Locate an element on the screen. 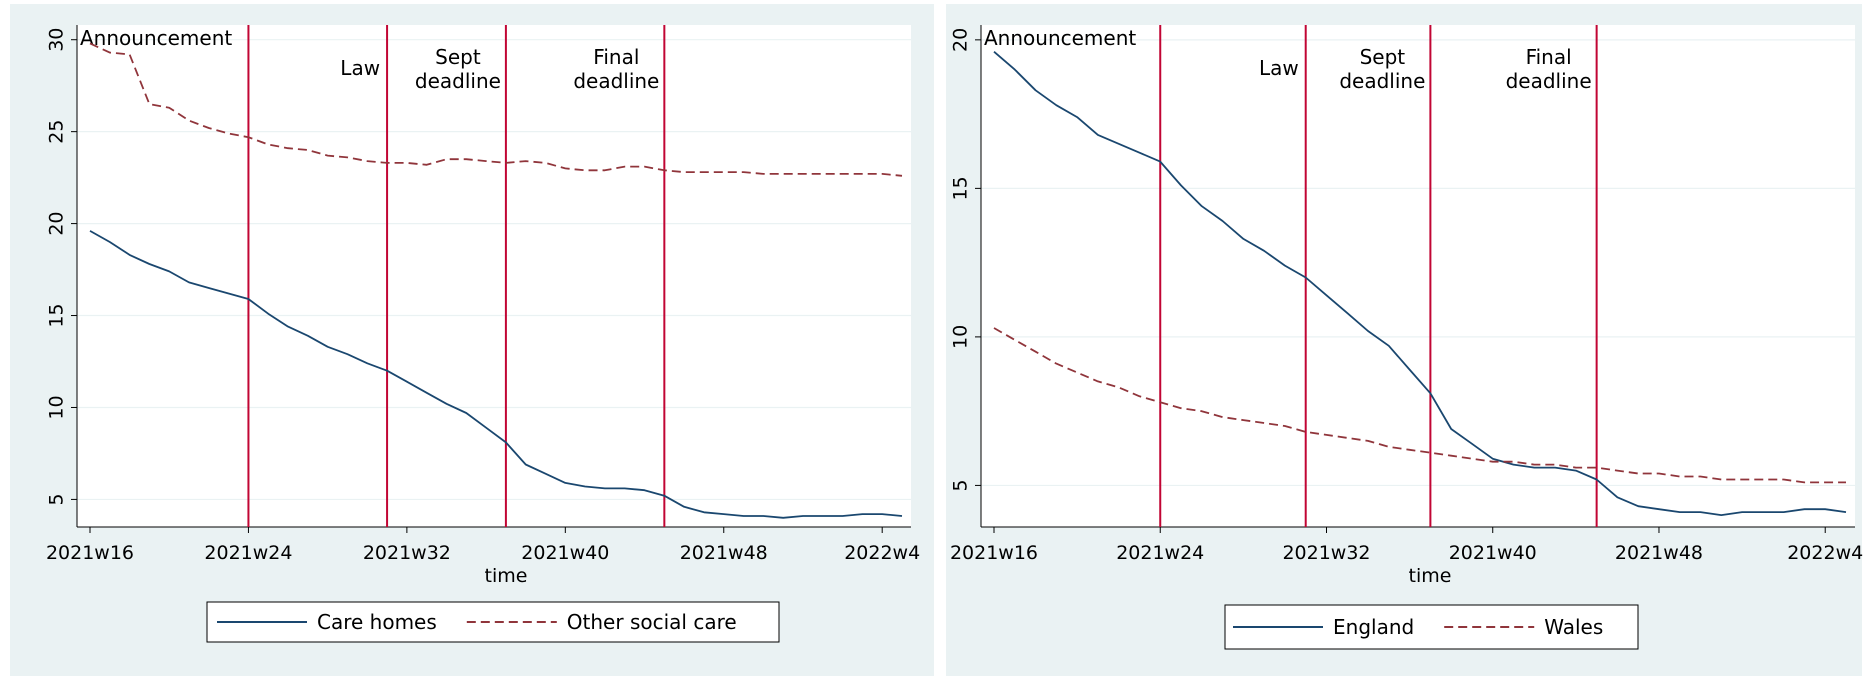  legend-label: Wales is located at coordinates (1573, 627).